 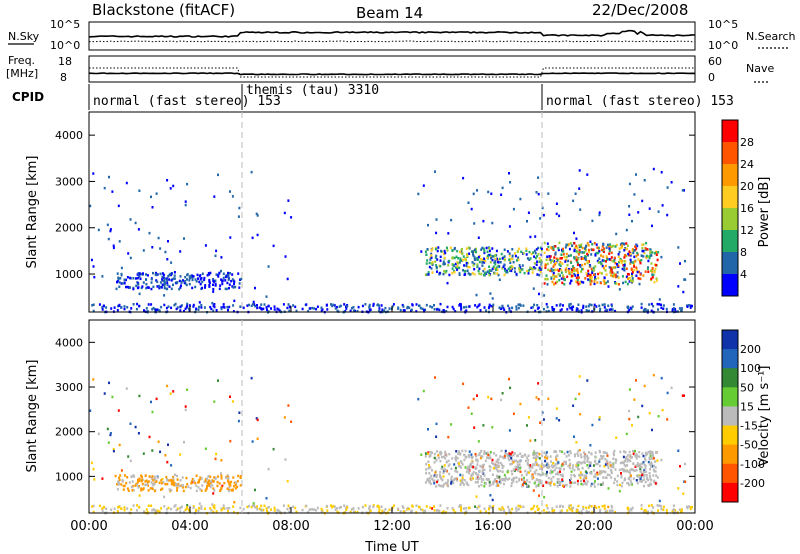 I want to click on colorbar-swatch, so click(x=730, y=153).